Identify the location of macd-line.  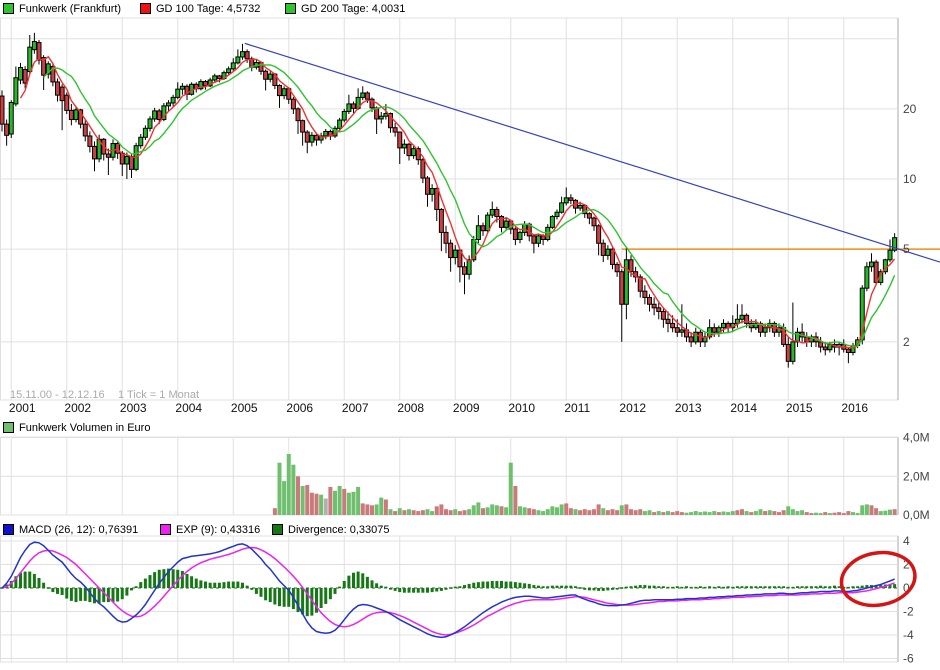
(448, 590).